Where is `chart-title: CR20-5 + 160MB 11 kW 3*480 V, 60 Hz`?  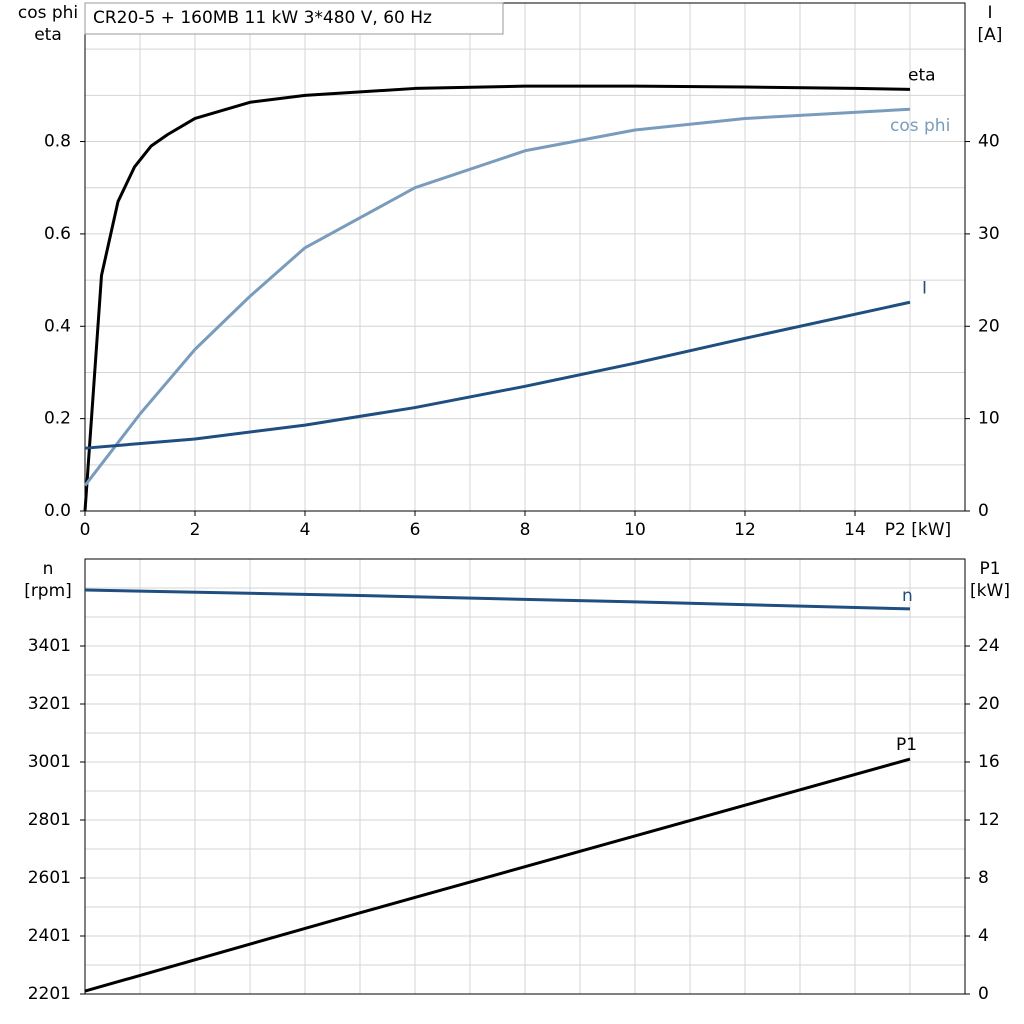
chart-title: CR20-5 + 160MB 11 kW 3*480 V, 60 Hz is located at coordinates (262, 18).